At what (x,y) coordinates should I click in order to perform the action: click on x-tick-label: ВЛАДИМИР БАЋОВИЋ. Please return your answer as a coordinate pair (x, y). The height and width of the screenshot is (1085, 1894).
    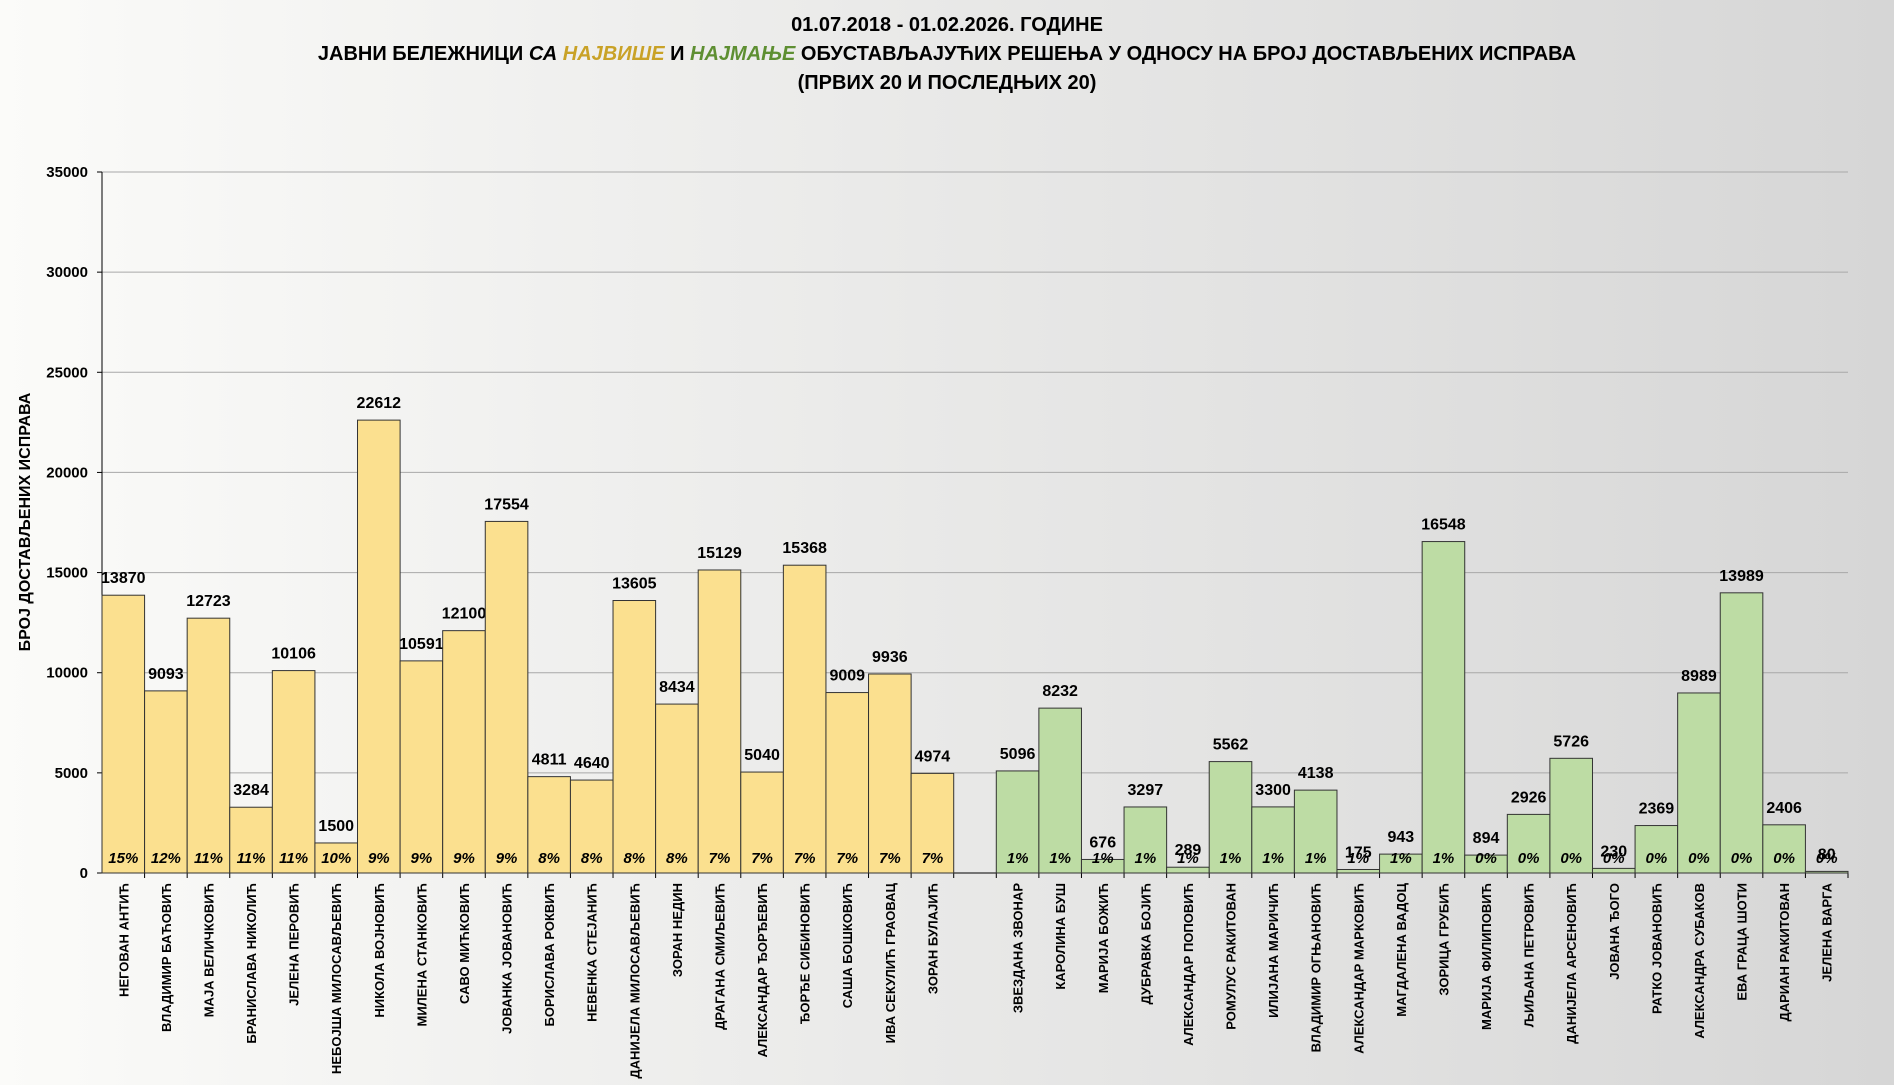
    Looking at the image, I should click on (166, 957).